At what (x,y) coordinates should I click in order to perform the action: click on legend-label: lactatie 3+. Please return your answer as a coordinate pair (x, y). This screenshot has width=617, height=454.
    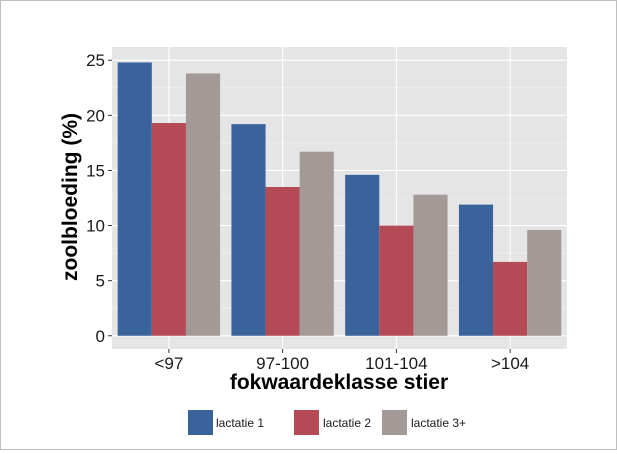
    Looking at the image, I should click on (438, 423).